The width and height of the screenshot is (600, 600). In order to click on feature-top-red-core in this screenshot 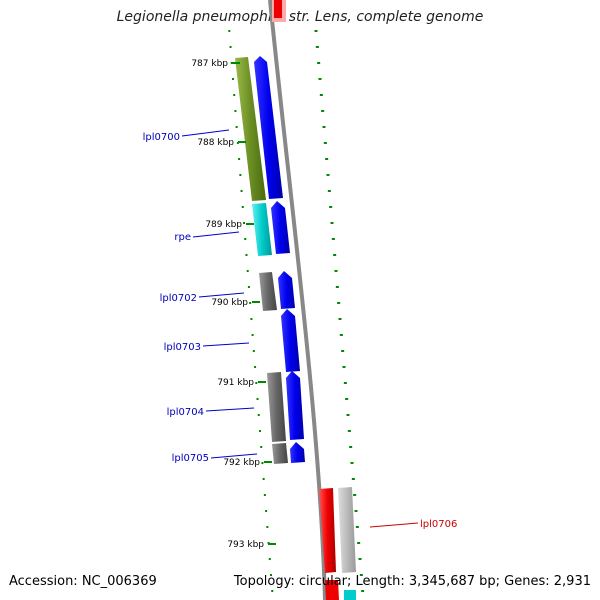, I will do `click(278, 9)`.